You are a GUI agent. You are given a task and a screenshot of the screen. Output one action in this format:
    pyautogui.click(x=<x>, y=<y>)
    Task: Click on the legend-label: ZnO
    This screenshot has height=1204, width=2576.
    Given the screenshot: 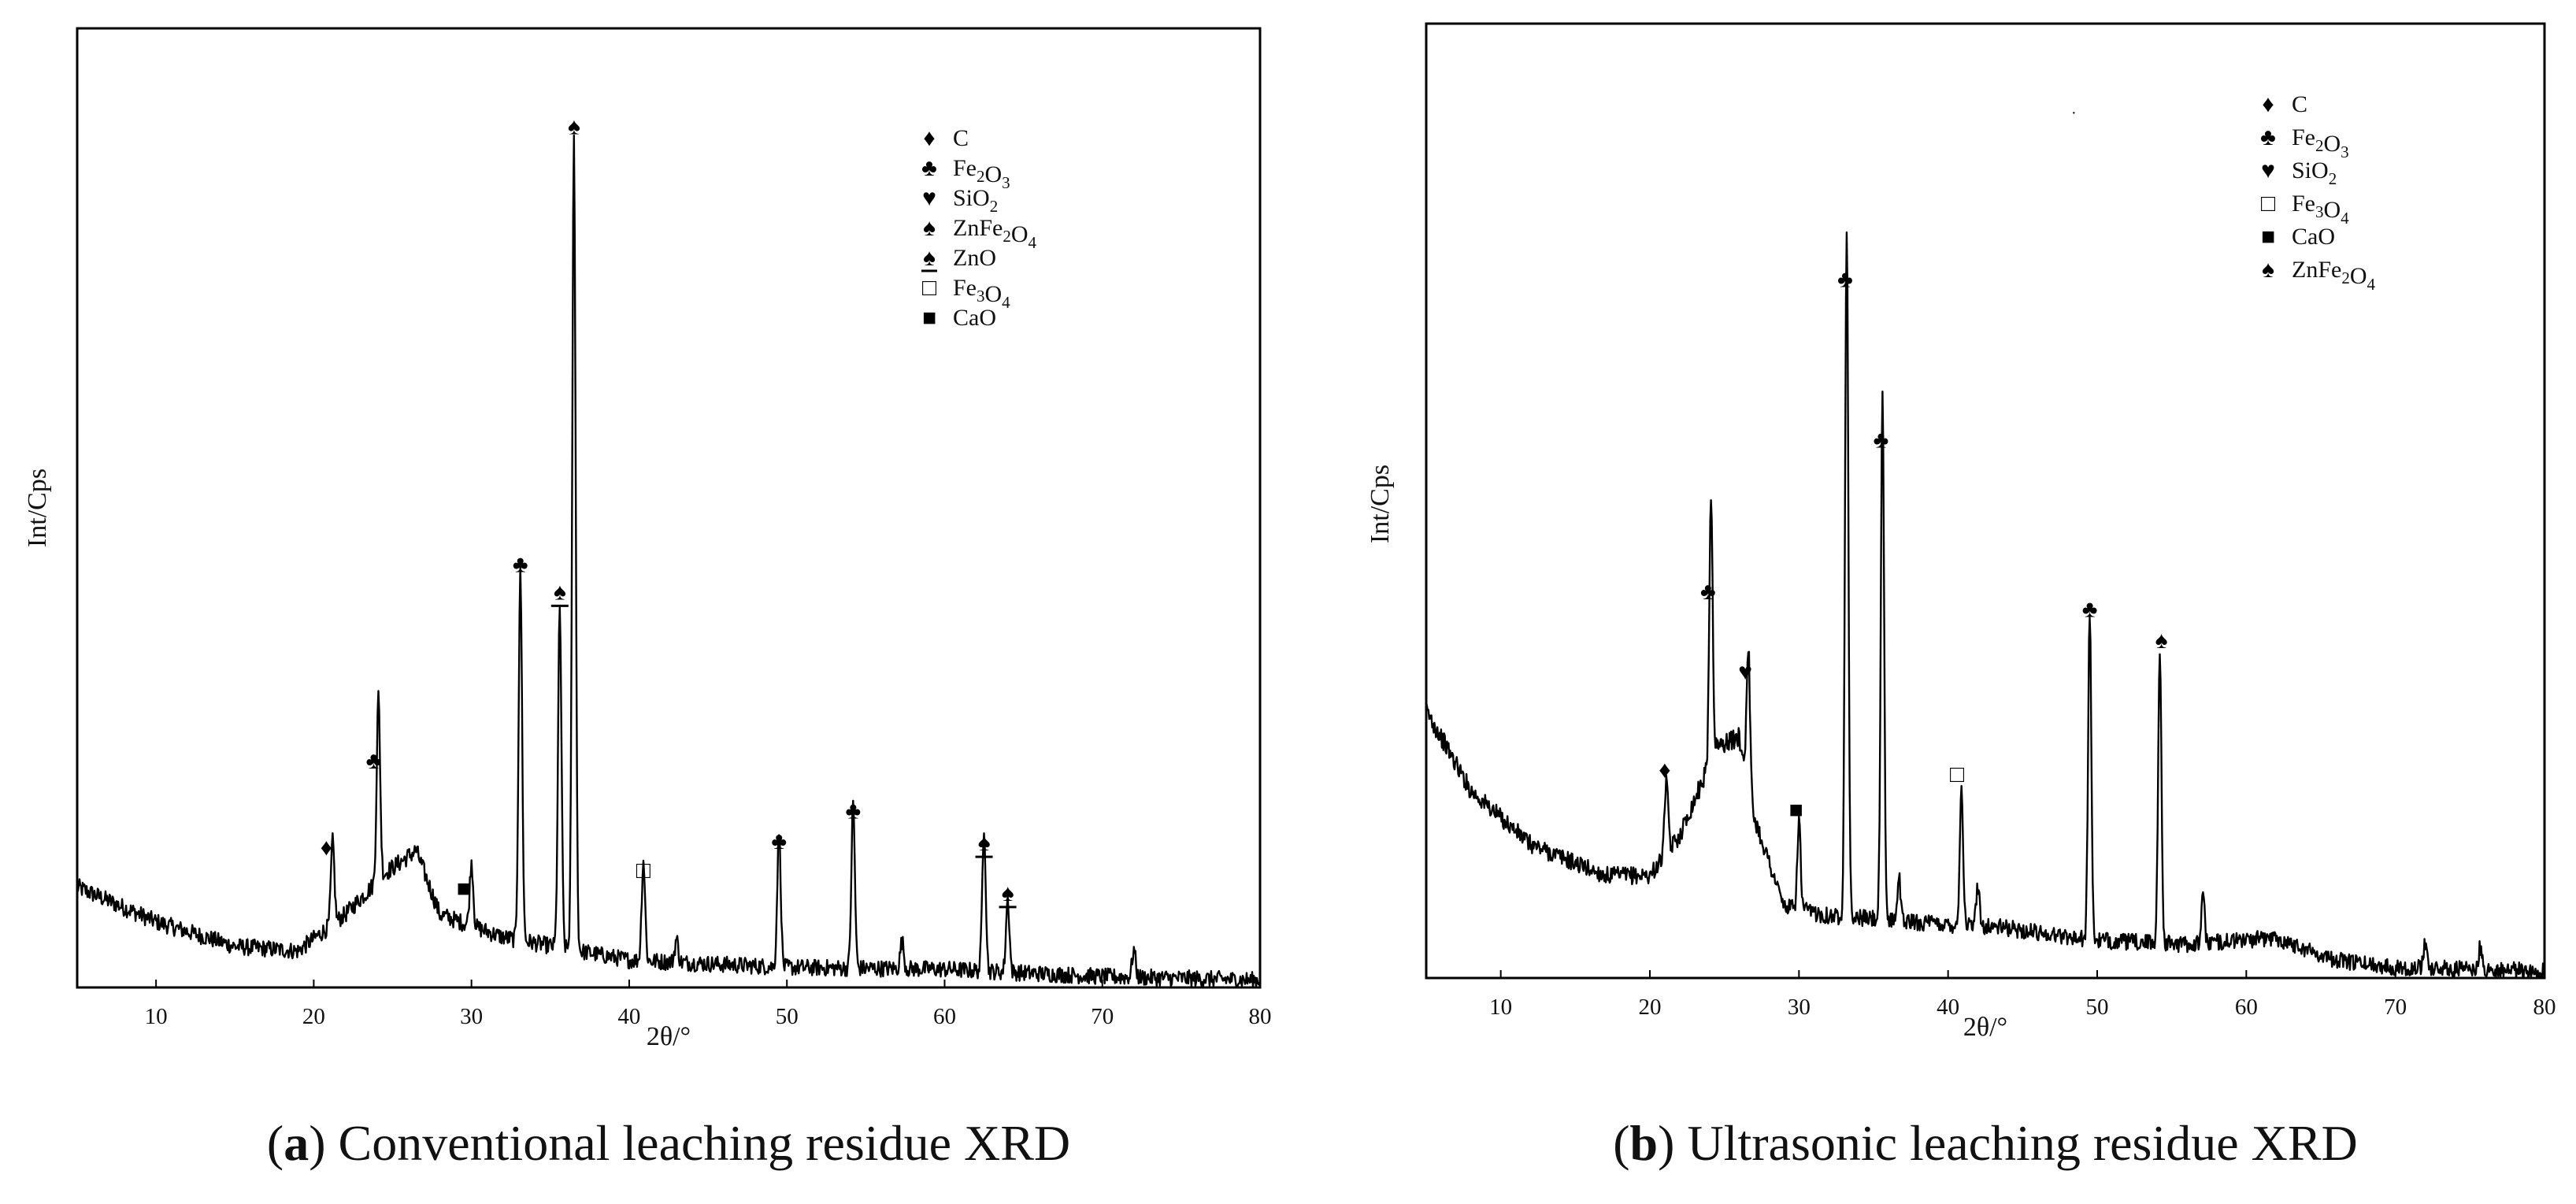 What is the action you would take?
    pyautogui.click(x=974, y=258)
    